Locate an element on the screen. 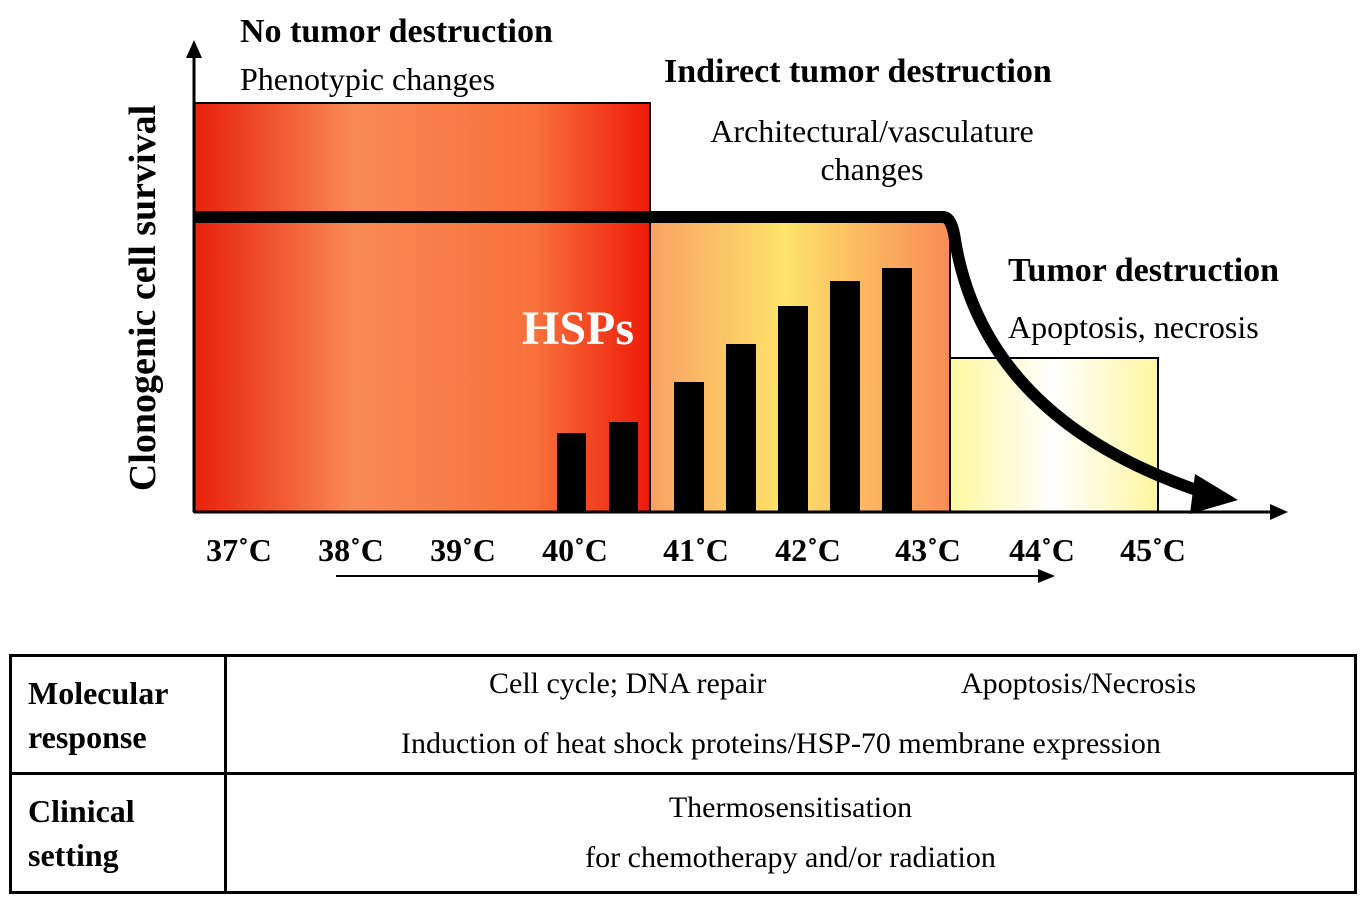 Image resolution: width=1366 pixels, height=902 pixels. zone-destruction-subtitle: Apoptosis, necrosis is located at coordinates (1133, 327).